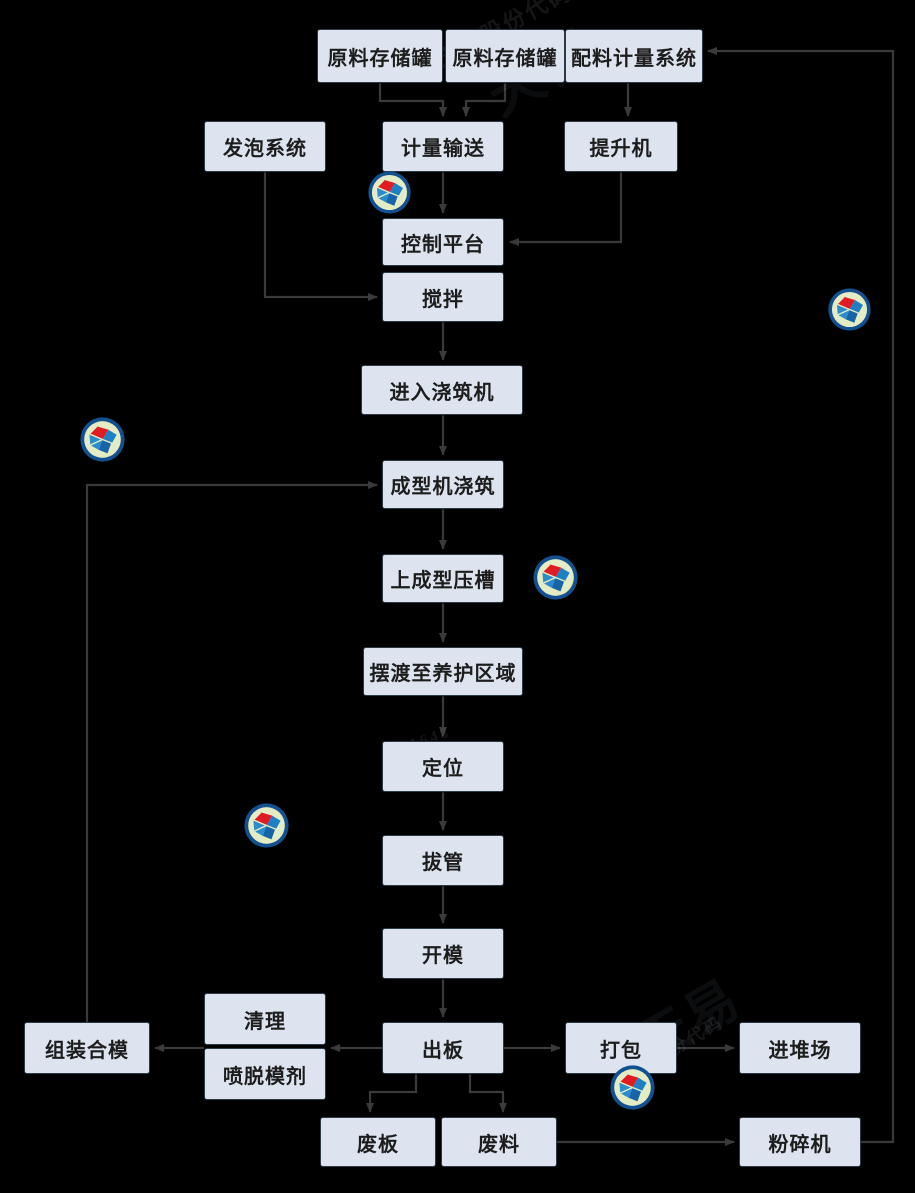 The image size is (915, 1193). What do you see at coordinates (265, 1021) in the screenshot?
I see `node-label: 清理` at bounding box center [265, 1021].